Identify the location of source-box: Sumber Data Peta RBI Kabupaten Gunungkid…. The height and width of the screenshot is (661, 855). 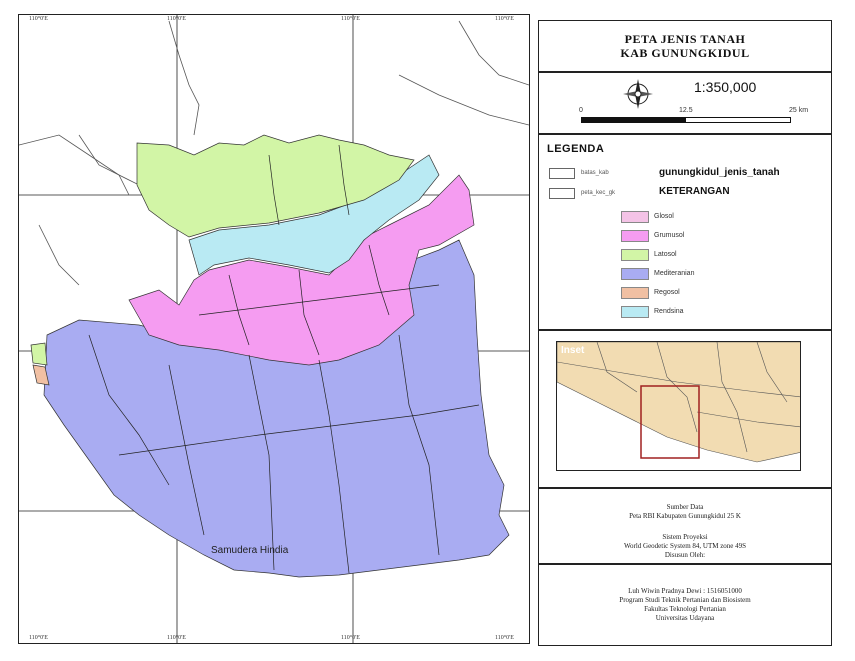
(685, 526).